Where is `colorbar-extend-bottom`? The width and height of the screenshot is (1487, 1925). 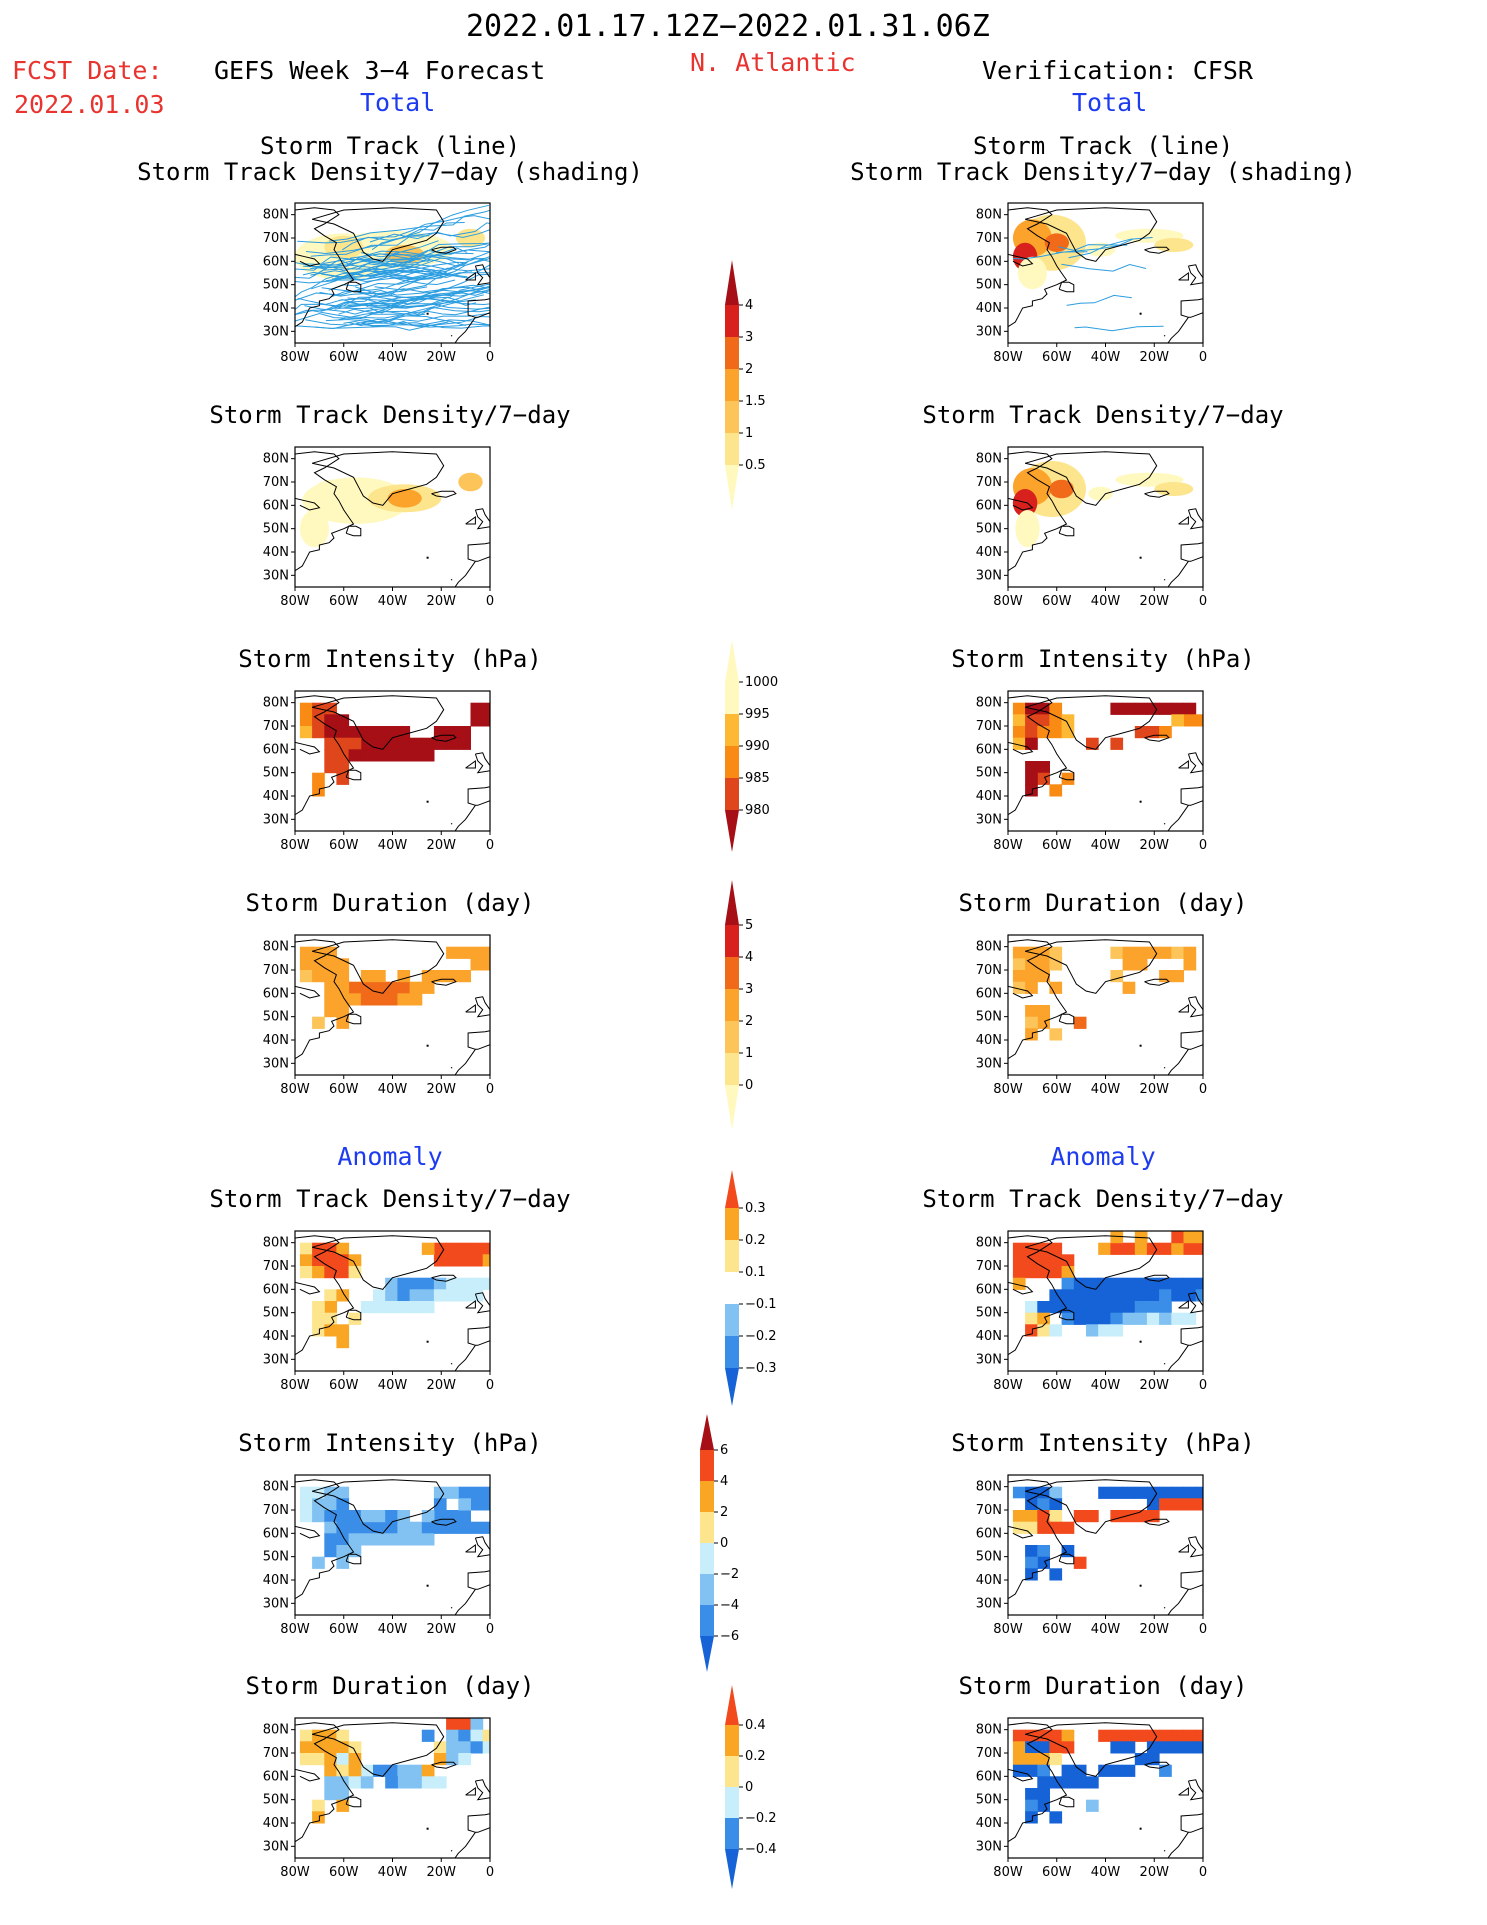
colorbar-extend-bottom is located at coordinates (732, 1387).